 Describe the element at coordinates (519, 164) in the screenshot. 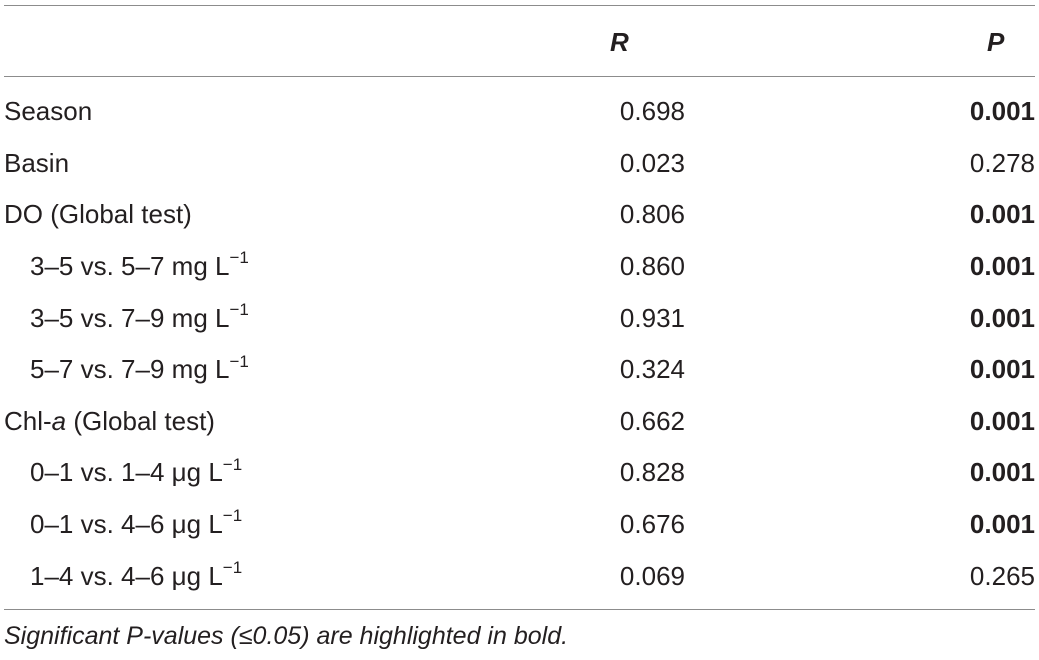

I see `table-row: Basin 0.023 0.278` at that location.